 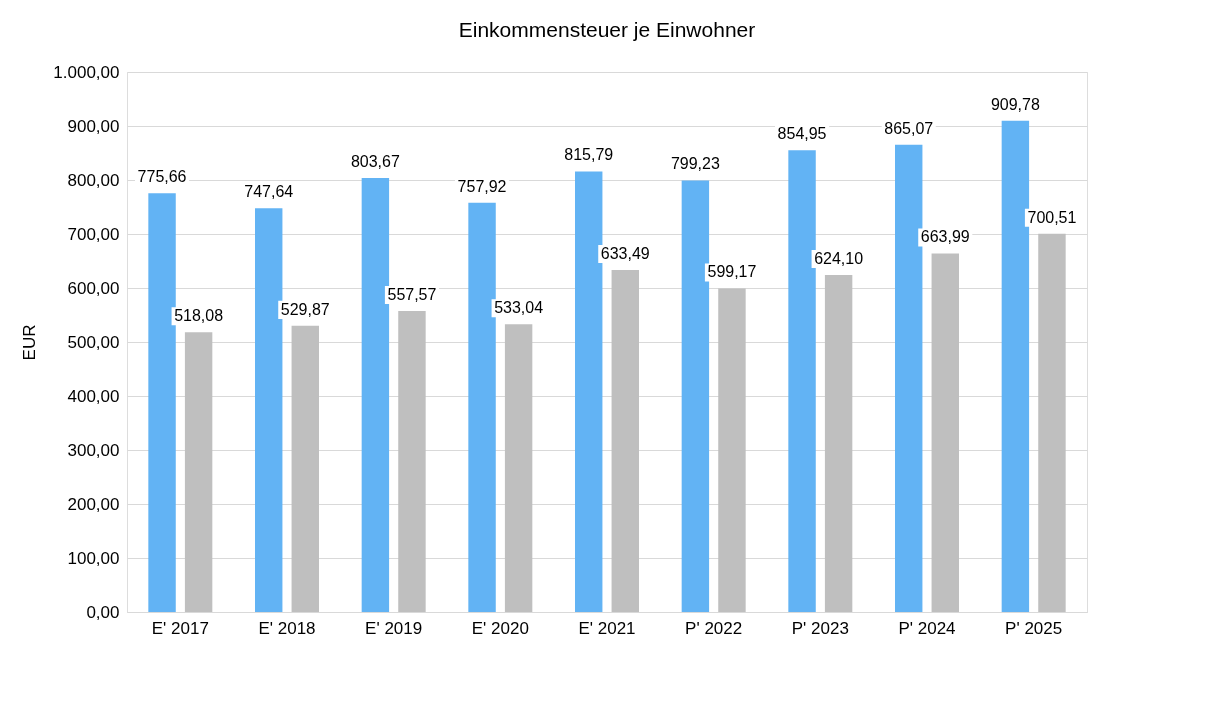 I want to click on y-tick-label: 1.000,00, so click(x=86, y=72).